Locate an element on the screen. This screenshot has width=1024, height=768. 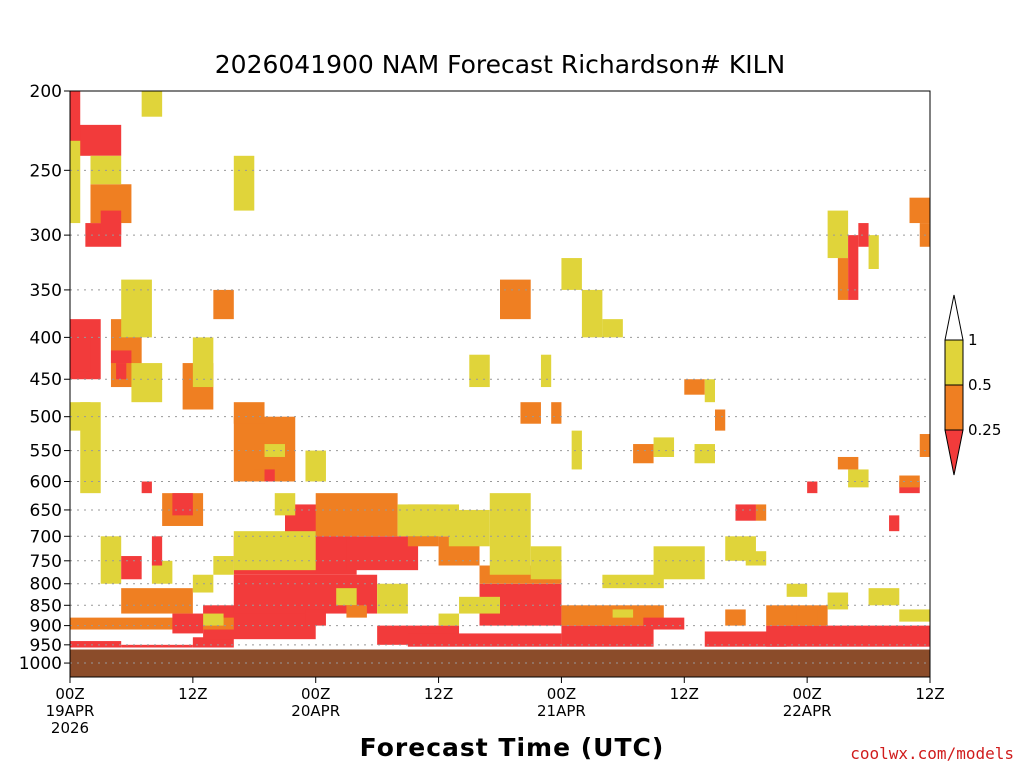
ytick-label-800: 800 is located at coordinates (46, 585).